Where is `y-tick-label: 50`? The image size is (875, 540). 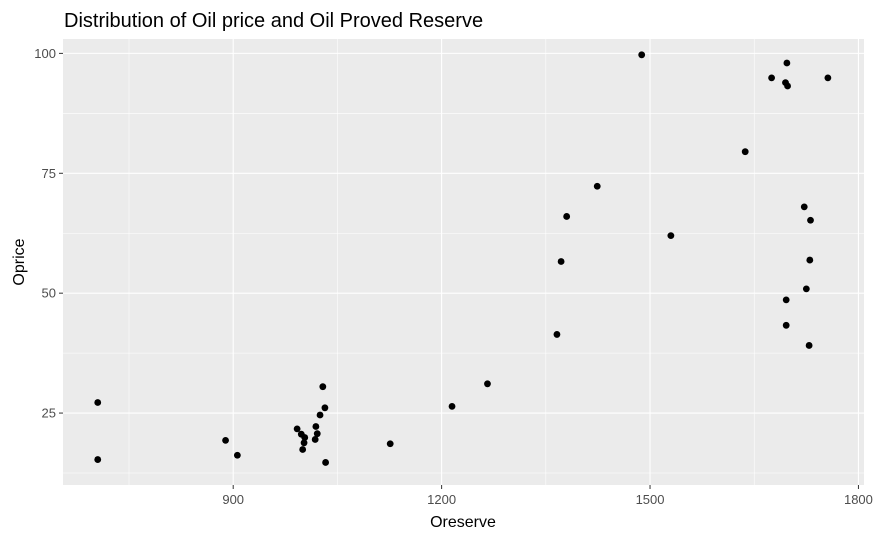 y-tick-label: 50 is located at coordinates (49, 293).